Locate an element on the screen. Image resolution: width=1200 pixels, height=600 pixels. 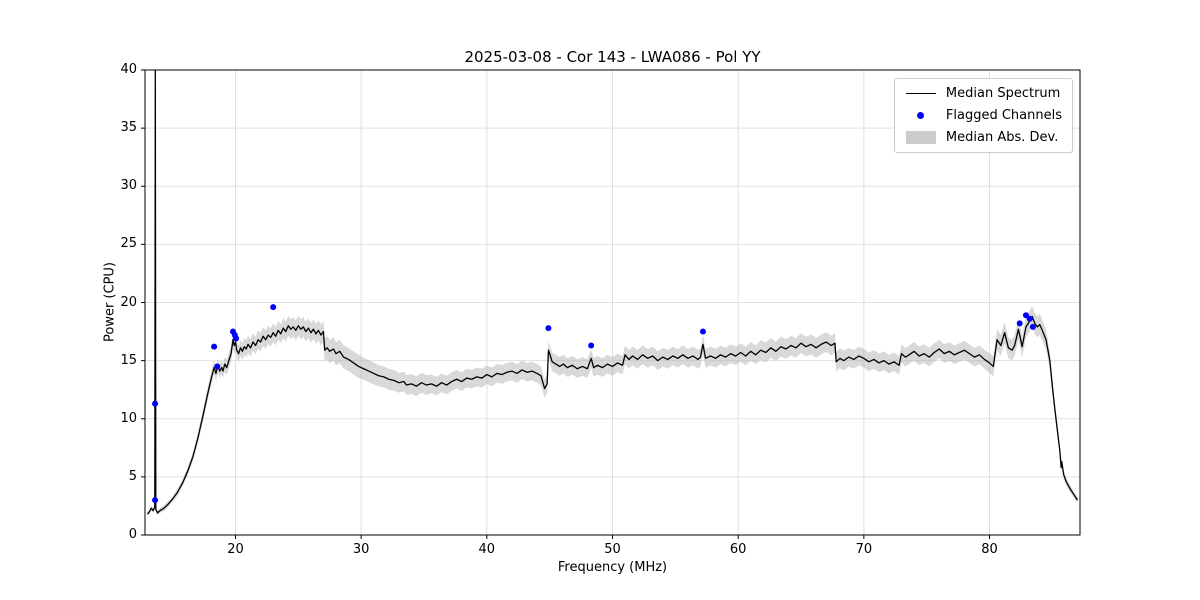
y-tick-label: 0 is located at coordinates (132, 534).